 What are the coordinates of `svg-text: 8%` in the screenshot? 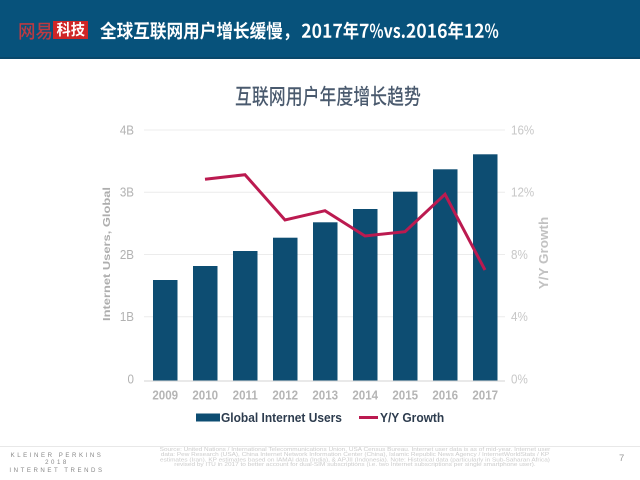 It's located at (519, 254).